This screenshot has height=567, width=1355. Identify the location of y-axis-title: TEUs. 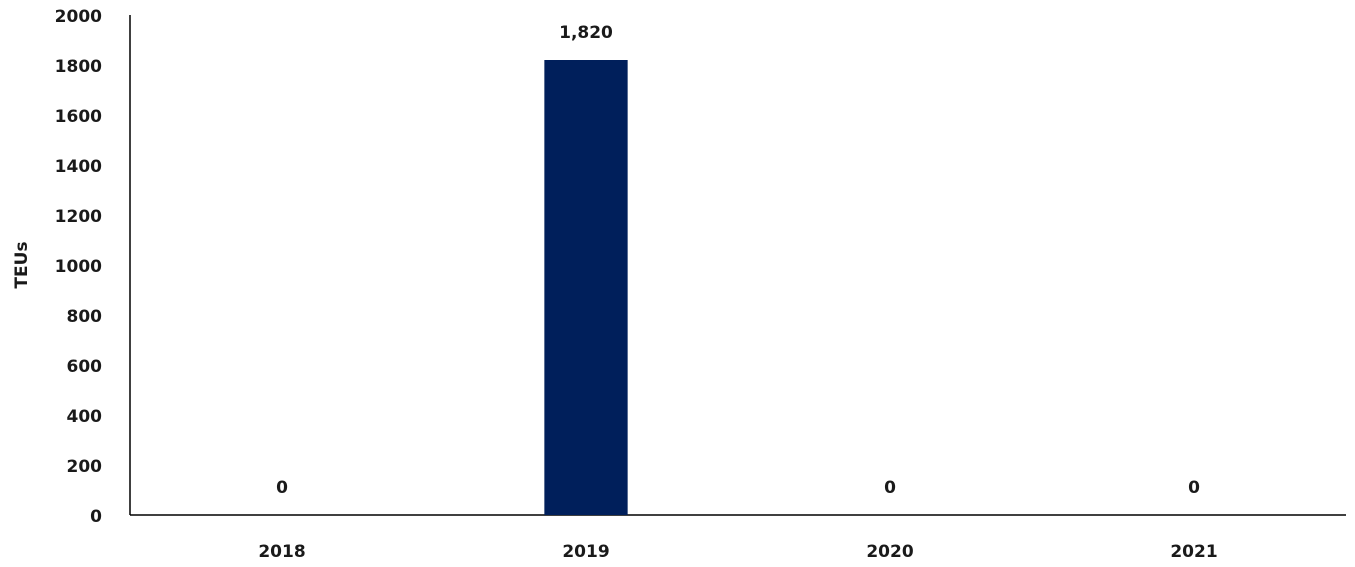
(22, 264).